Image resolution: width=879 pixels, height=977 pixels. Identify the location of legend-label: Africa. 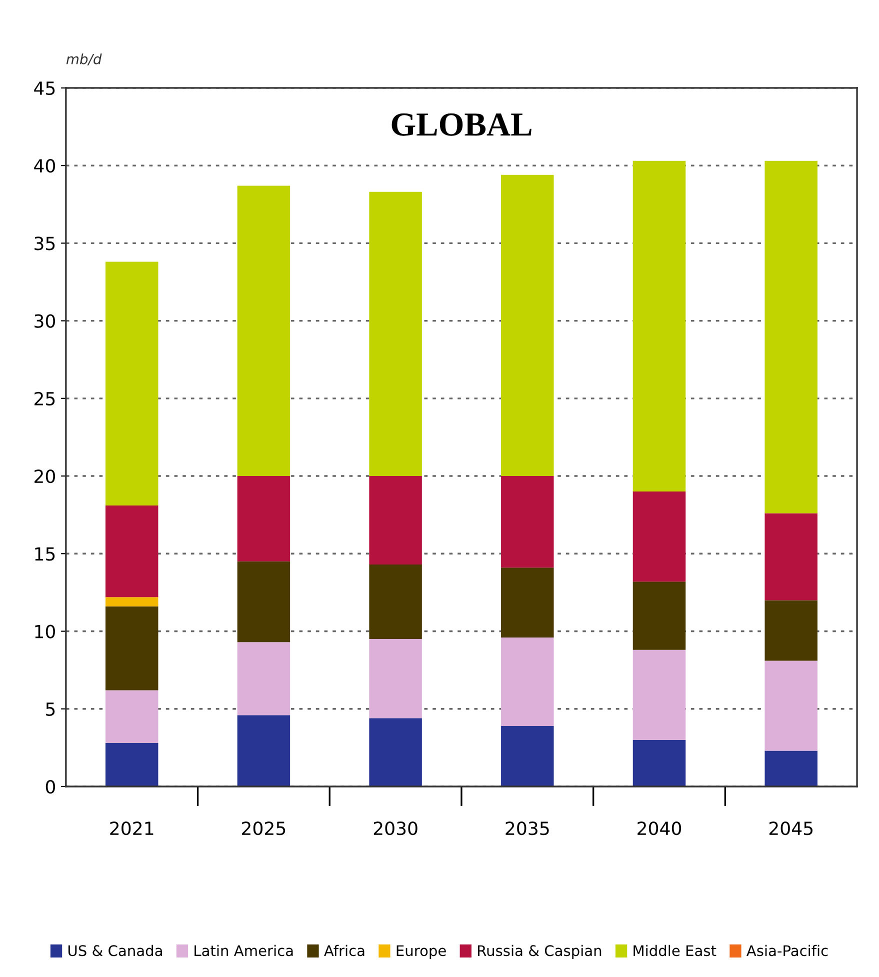
(344, 950).